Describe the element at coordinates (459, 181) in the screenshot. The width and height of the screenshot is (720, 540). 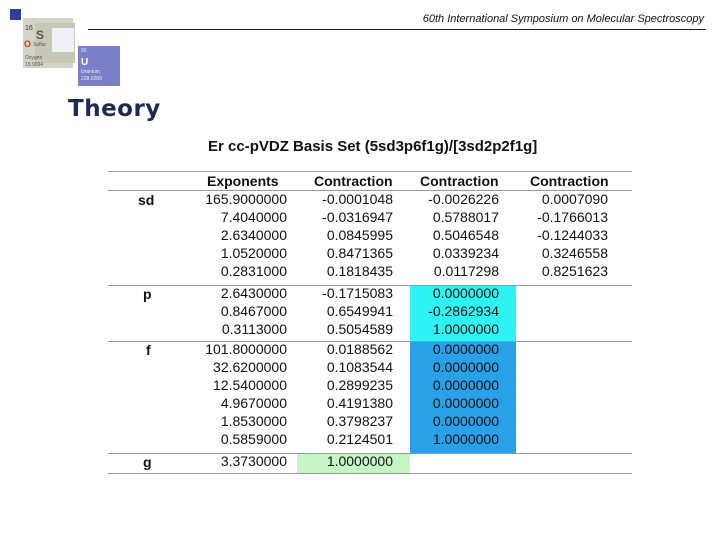
I see `column-header-contraction-2: Contraction` at that location.